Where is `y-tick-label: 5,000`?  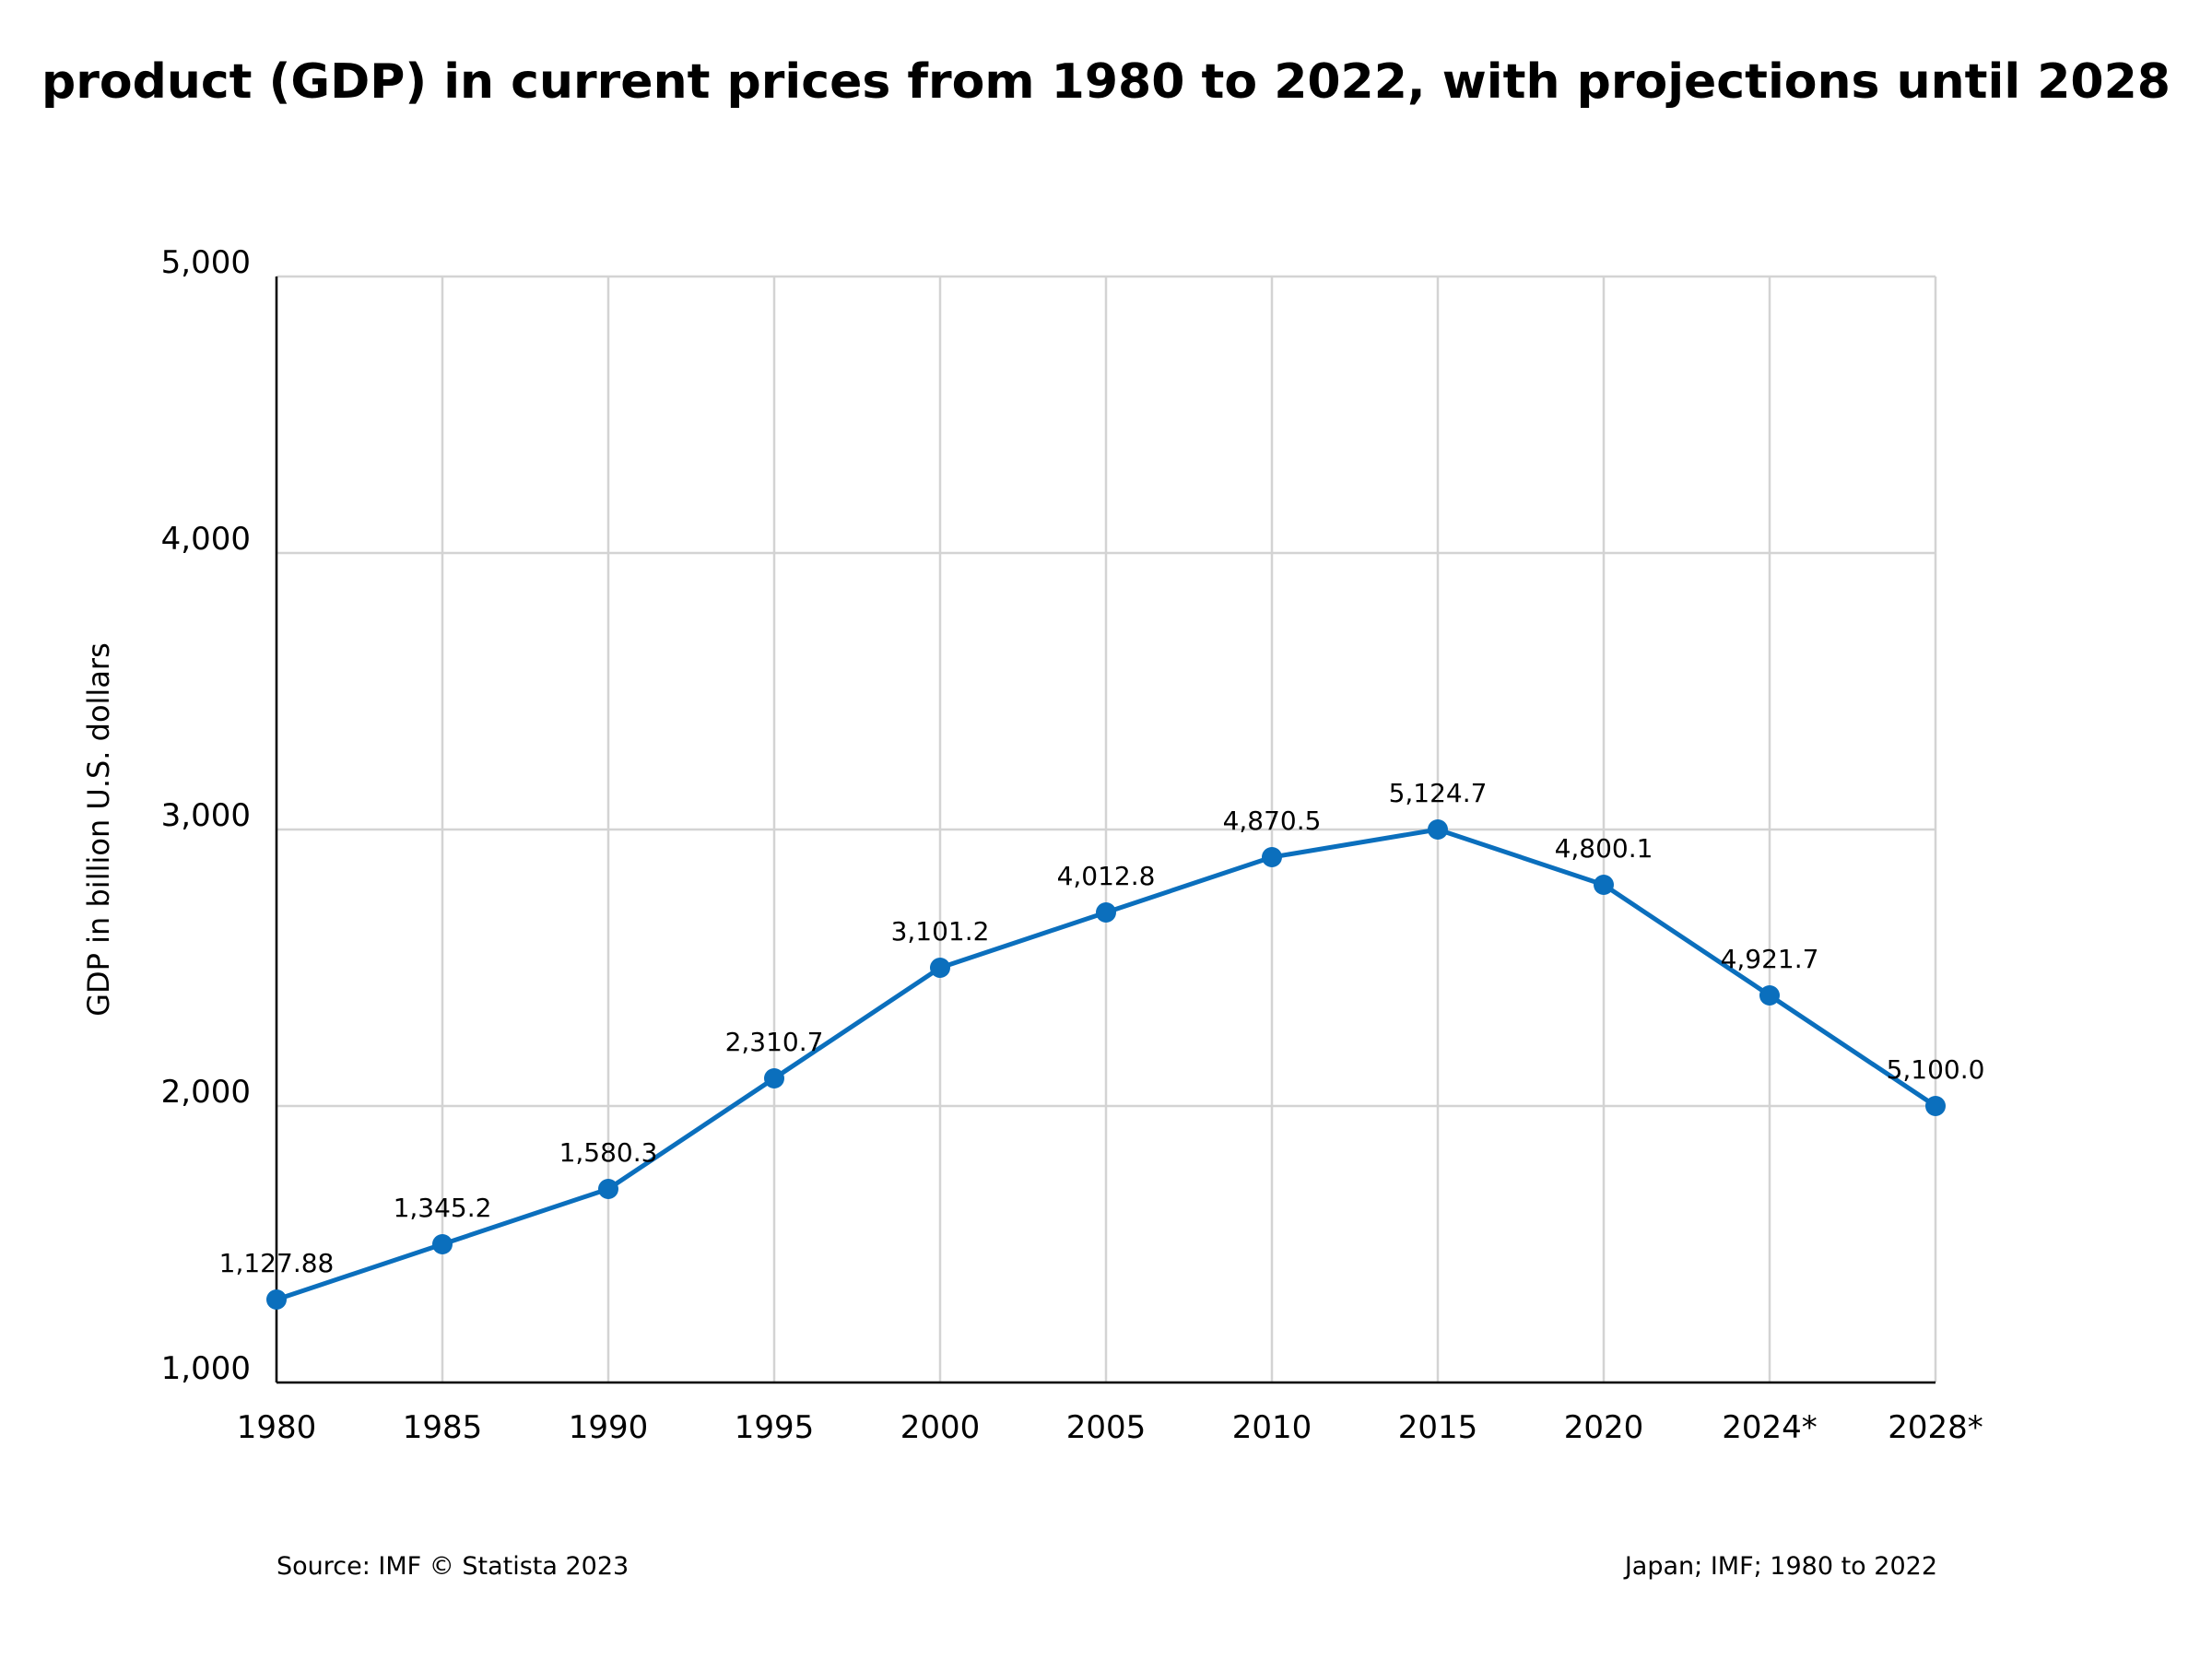
y-tick-label: 5,000 is located at coordinates (206, 262).